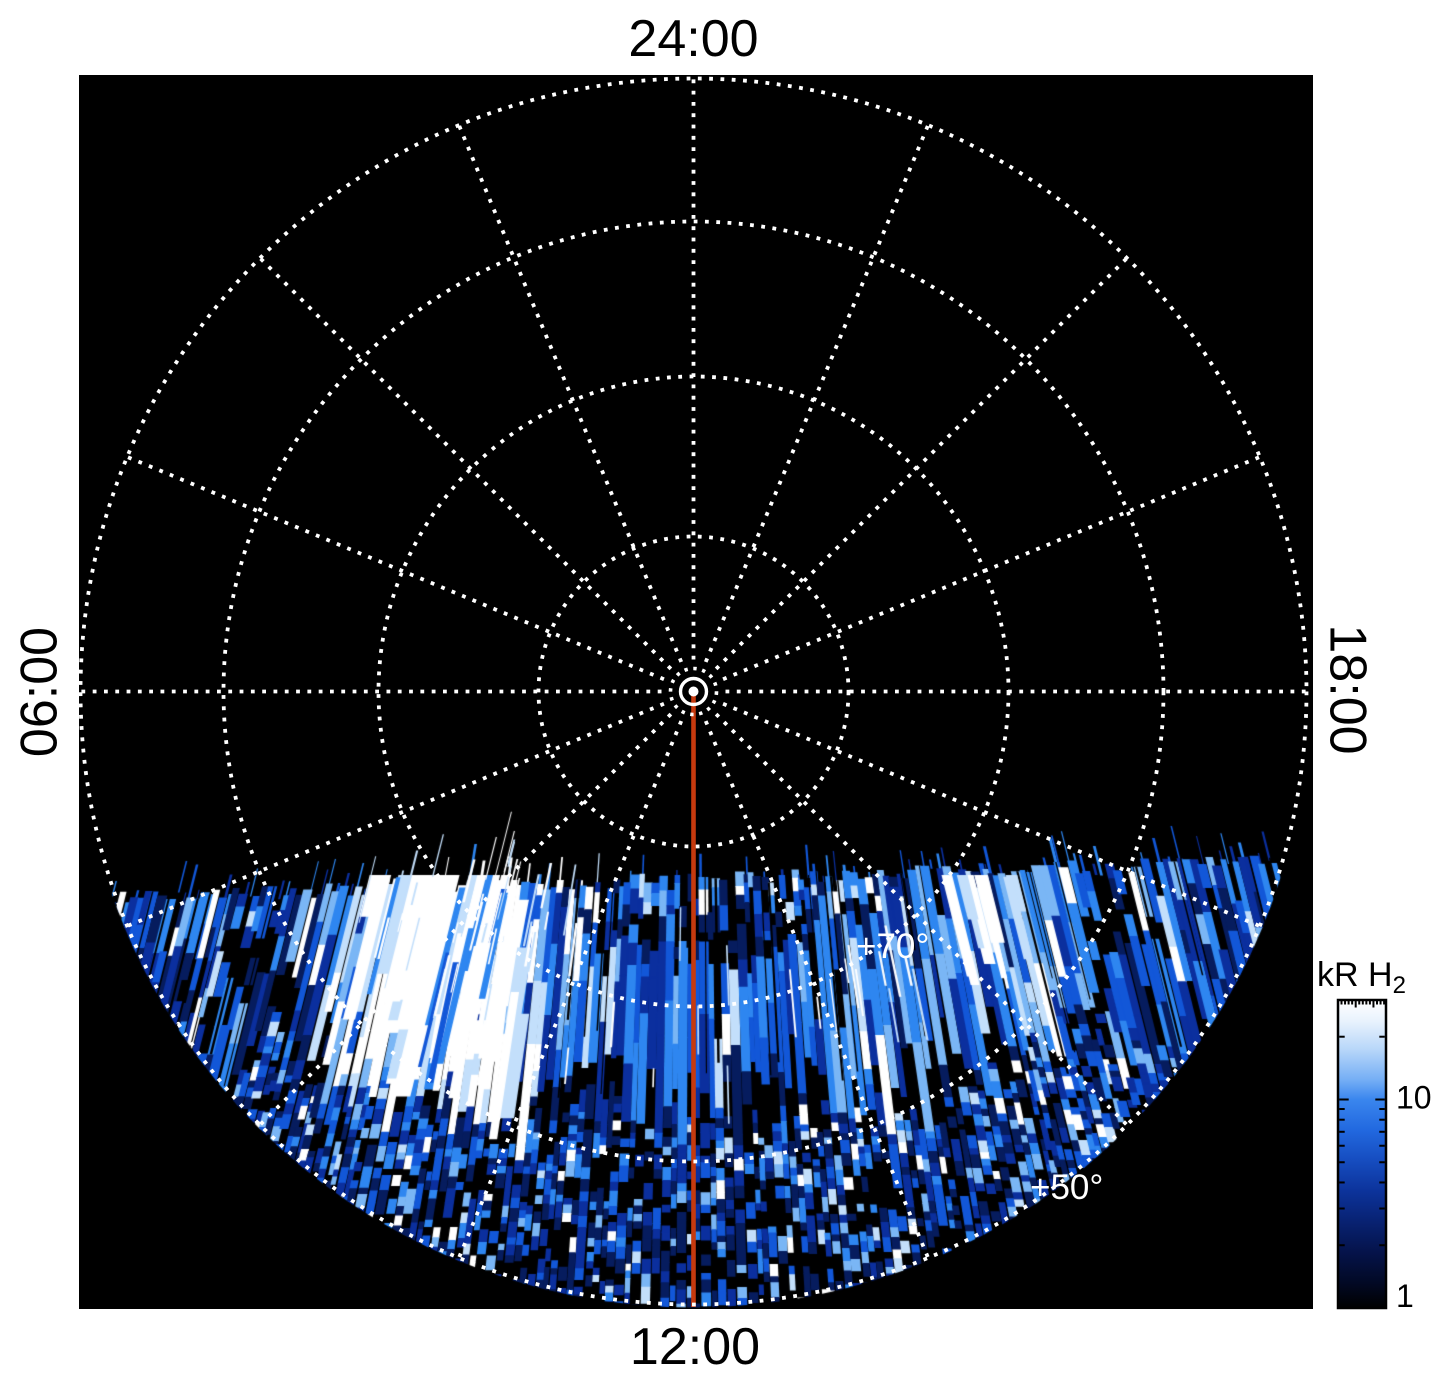 This screenshot has height=1384, width=1447. Describe the element at coordinates (1361, 977) in the screenshot. I see `svg-text: kR H2` at that location.